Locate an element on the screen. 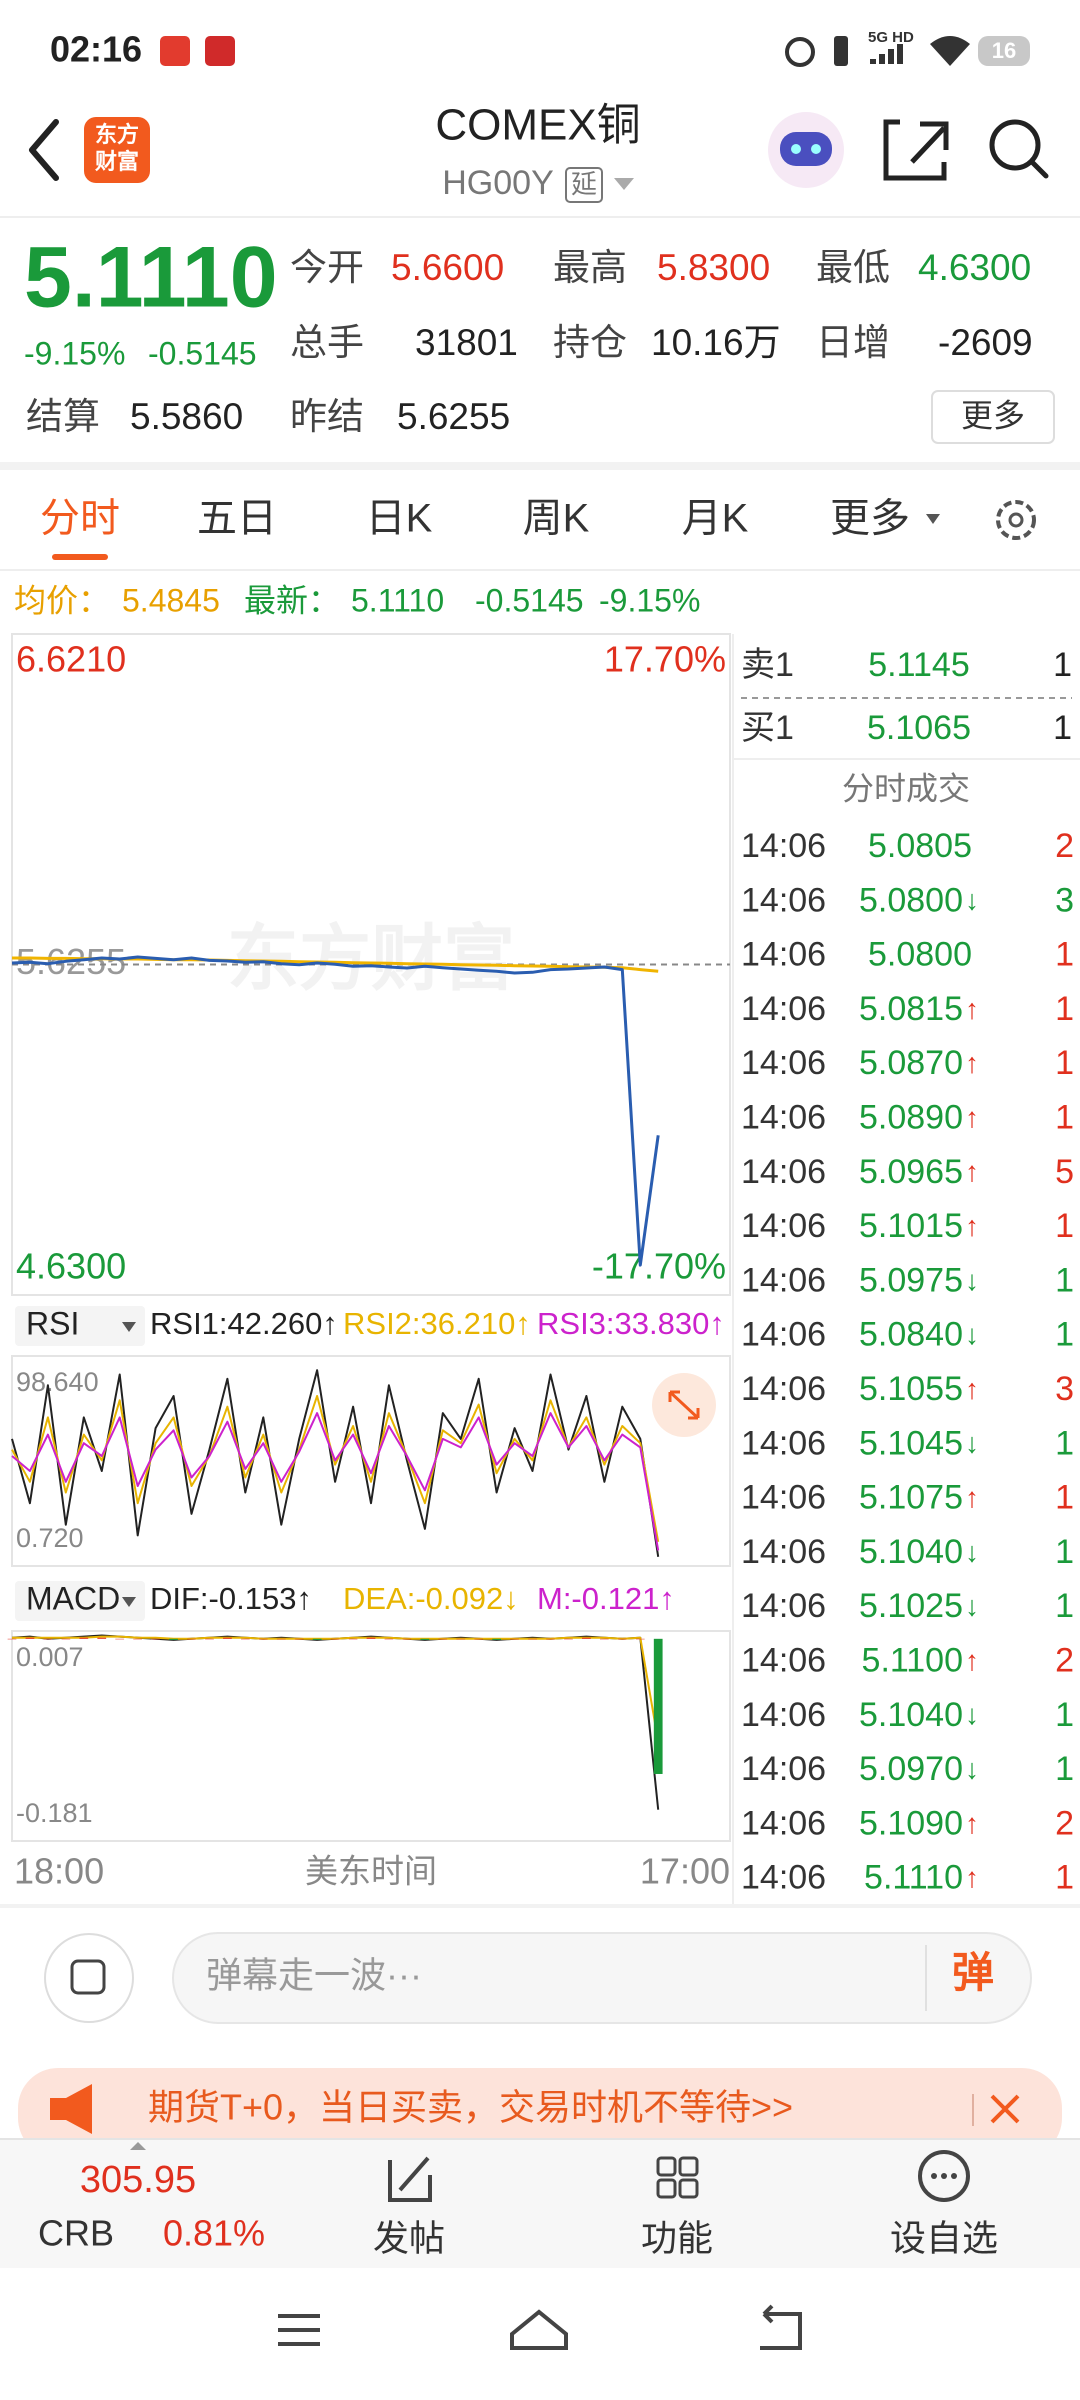 The image size is (1080, 2400). comment-menu-icon is located at coordinates (88, 1977).